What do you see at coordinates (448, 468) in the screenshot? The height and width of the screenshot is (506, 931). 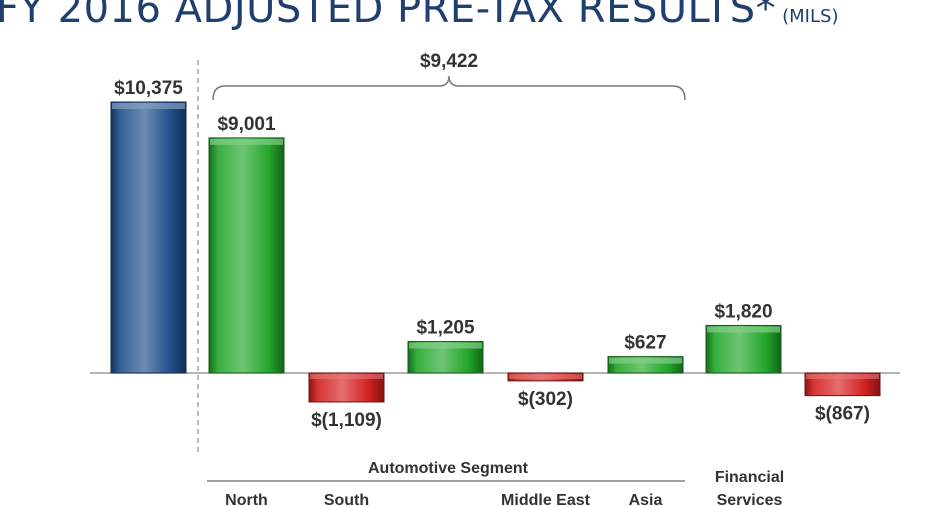 I see `group-label-0: Automotive Segment` at bounding box center [448, 468].